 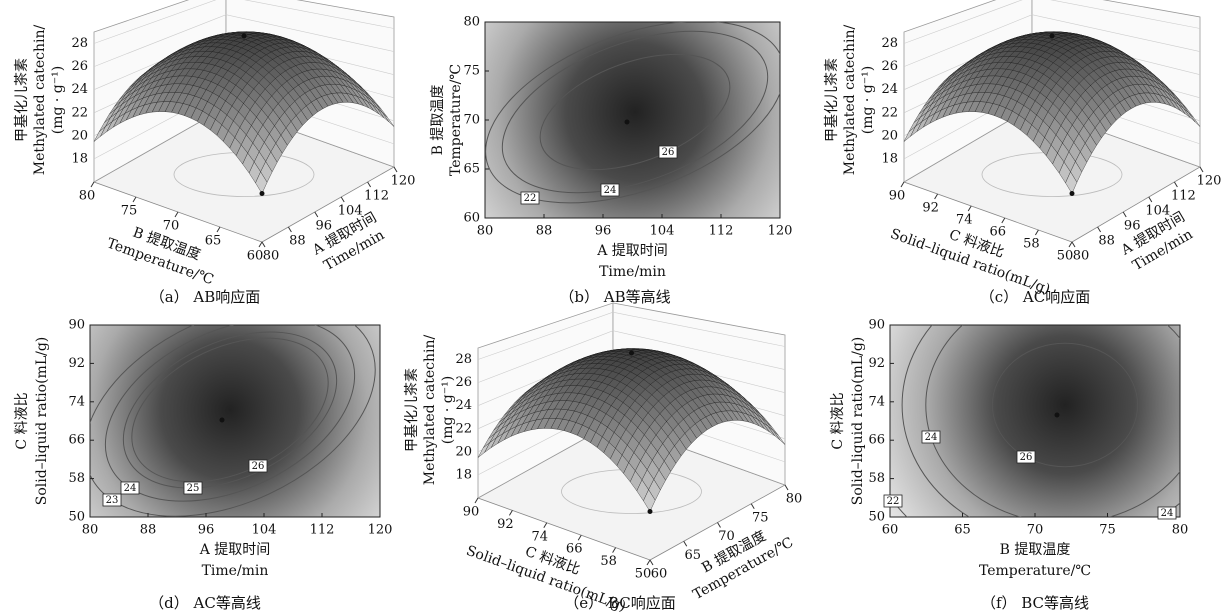 I want to click on caption: （a） AB响应面, so click(x=205, y=297).